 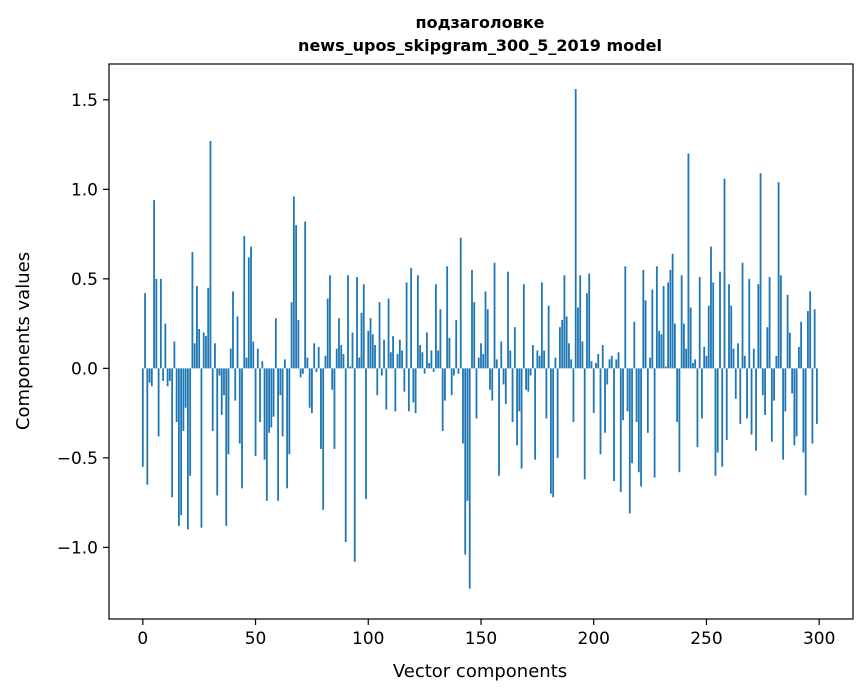 I want to click on x-tick-label: 50, so click(x=256, y=639).